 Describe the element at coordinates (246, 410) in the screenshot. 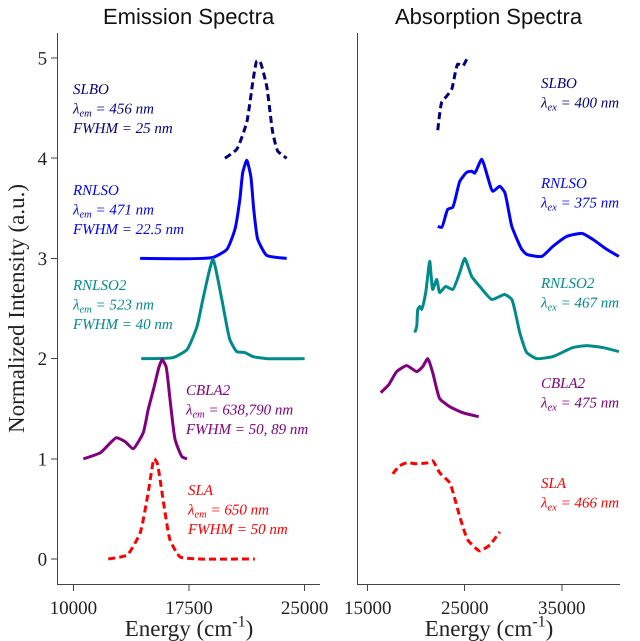

I see `annotation: CBLA2 λ$_{em}$ = 638,790 nm FWHM = 50, 89 nm` at that location.